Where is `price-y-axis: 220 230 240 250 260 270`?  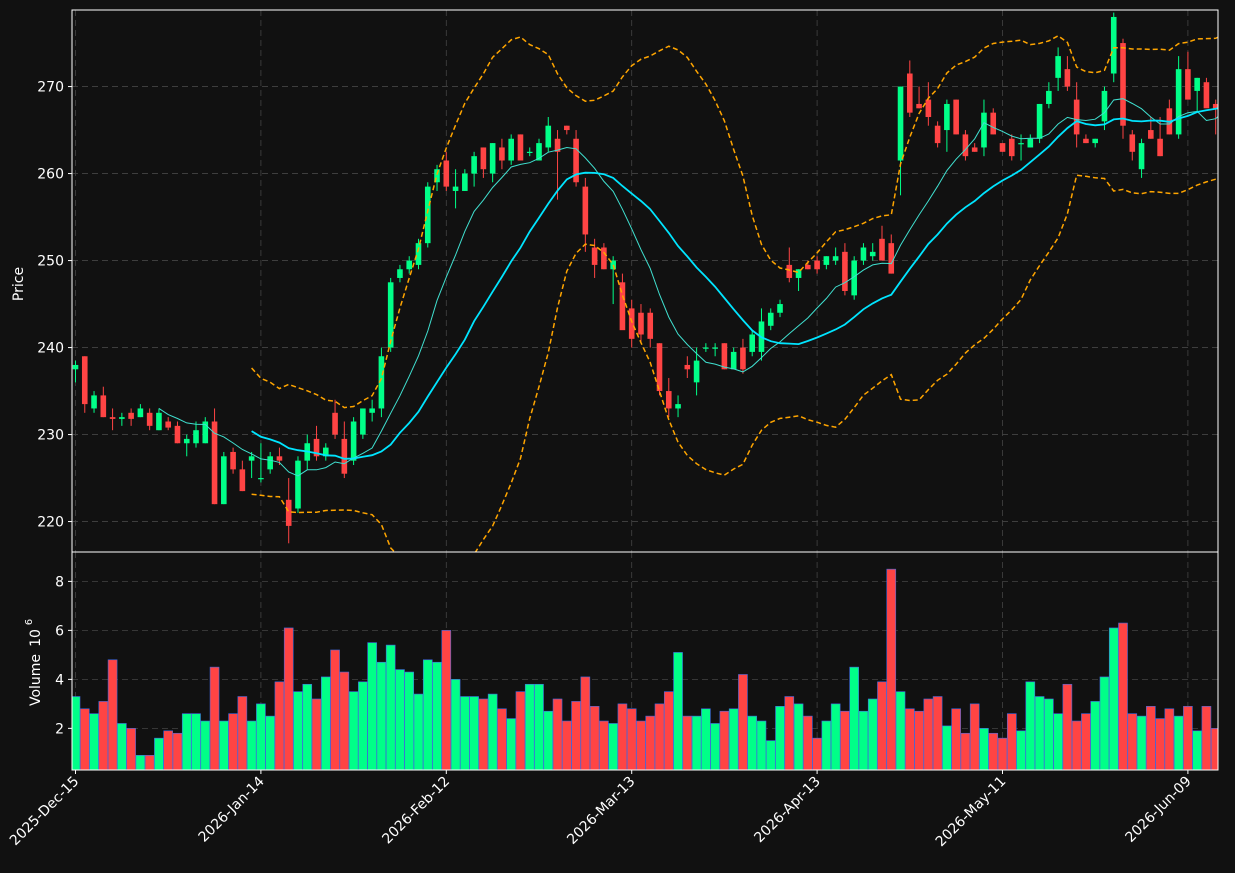 price-y-axis: 220 230 240 250 260 270 is located at coordinates (54, 305).